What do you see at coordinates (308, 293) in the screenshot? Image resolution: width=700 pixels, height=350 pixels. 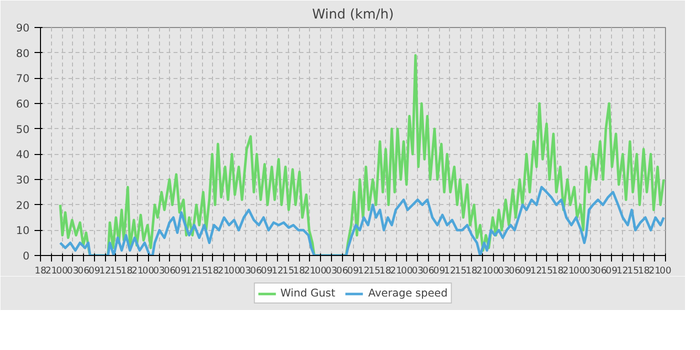 I see `legend-label: Wind Gust` at bounding box center [308, 293].